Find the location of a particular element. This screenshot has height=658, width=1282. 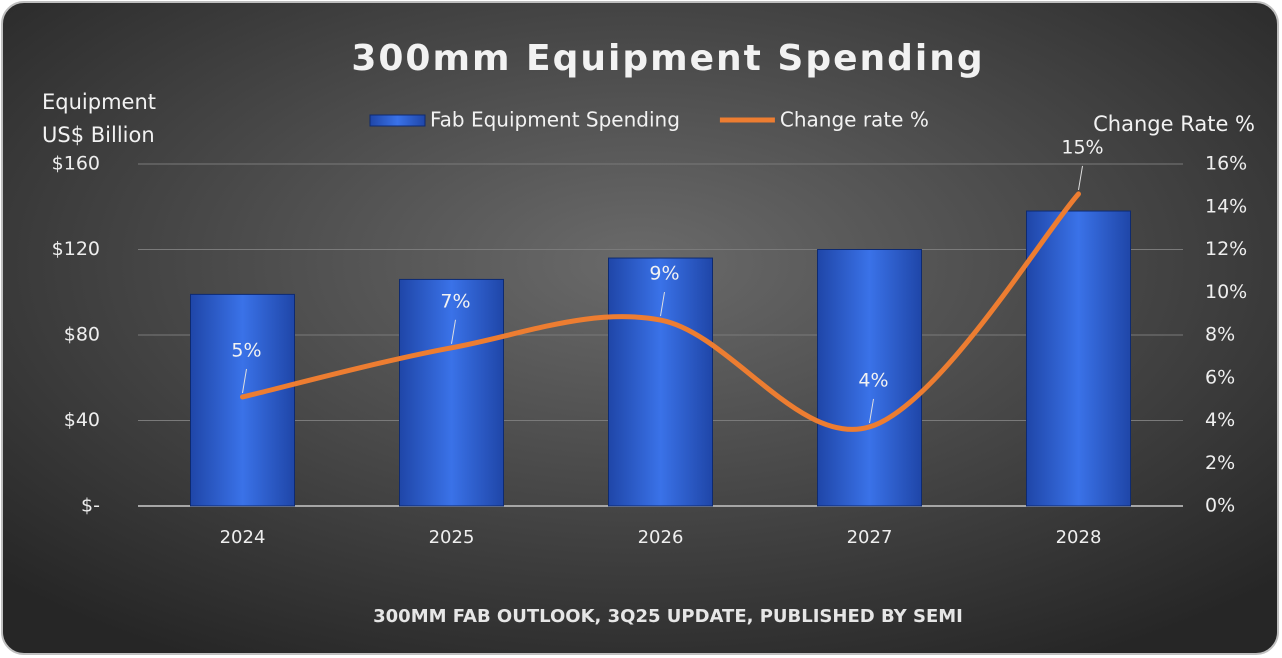

y-tick-label: $80 is located at coordinates (82, 335).